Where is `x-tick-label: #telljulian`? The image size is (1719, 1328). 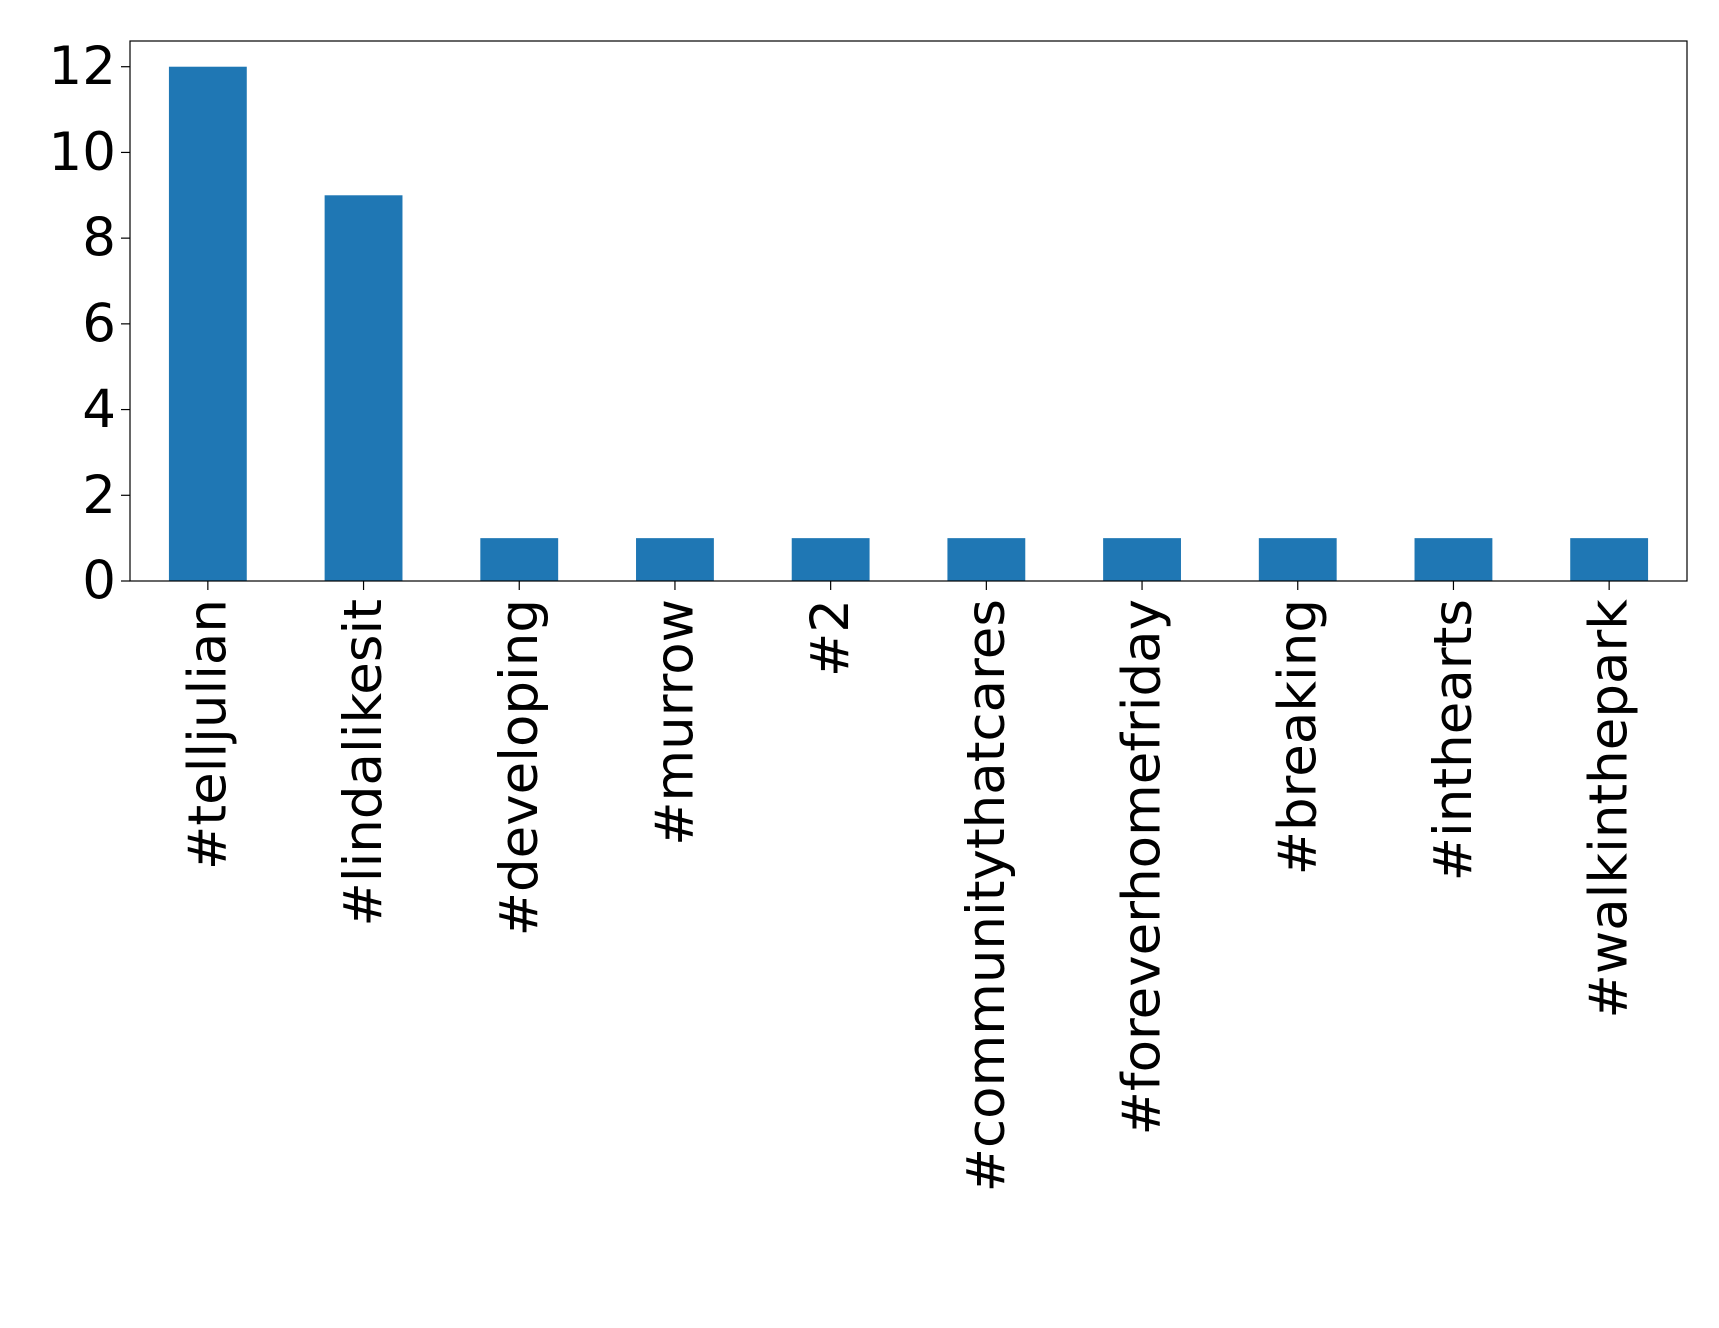
x-tick-label: #telljulian is located at coordinates (207, 734).